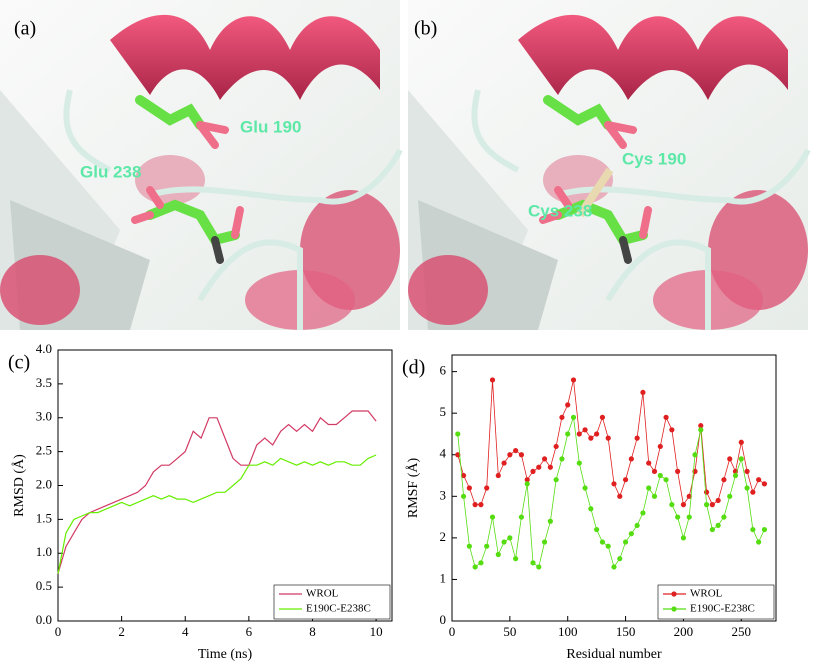  What do you see at coordinates (443, 453) in the screenshot?
I see `y-tick-label: 4` at bounding box center [443, 453].